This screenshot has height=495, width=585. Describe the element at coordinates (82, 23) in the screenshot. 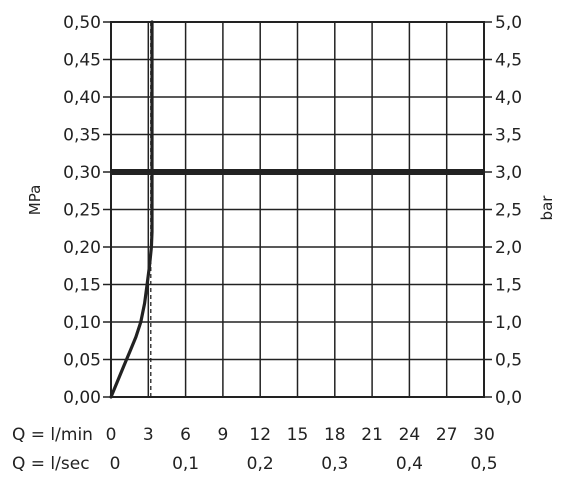

I see `left-tick-label: 0,50` at that location.